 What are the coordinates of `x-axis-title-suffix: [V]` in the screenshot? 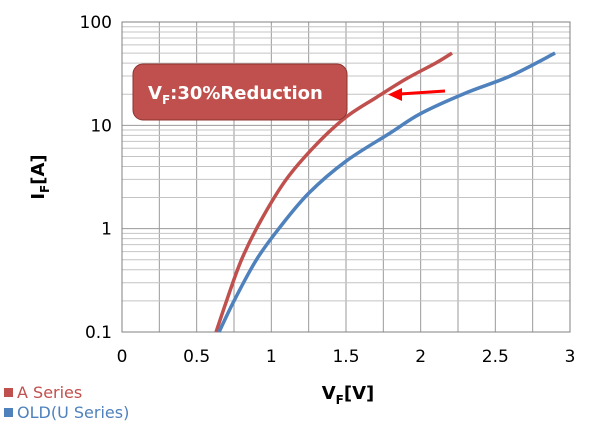 It's located at (359, 393).